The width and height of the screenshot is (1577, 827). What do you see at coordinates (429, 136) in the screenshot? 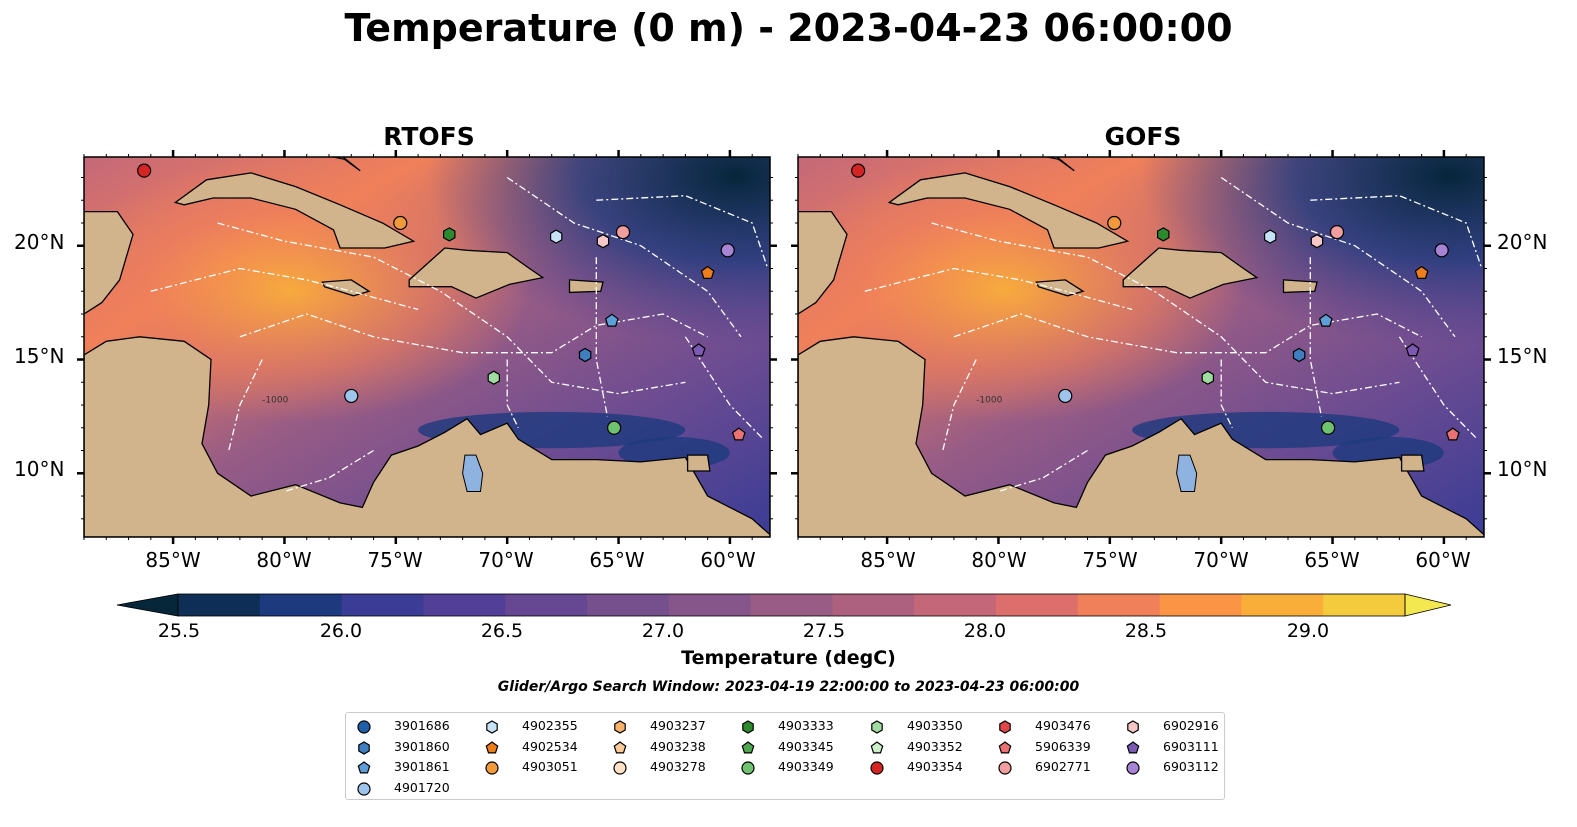
I see `panel-title-rtofs: RTOFS` at bounding box center [429, 136].